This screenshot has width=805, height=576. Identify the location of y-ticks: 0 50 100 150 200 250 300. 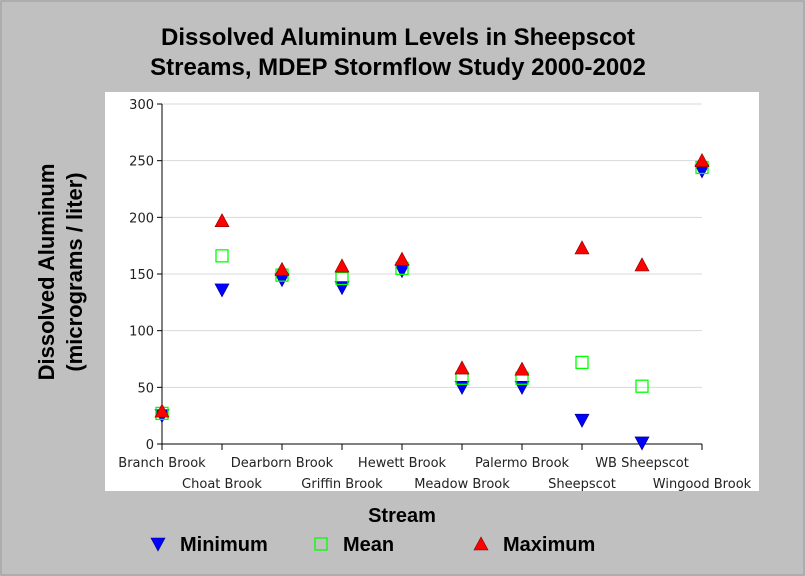
(145, 275).